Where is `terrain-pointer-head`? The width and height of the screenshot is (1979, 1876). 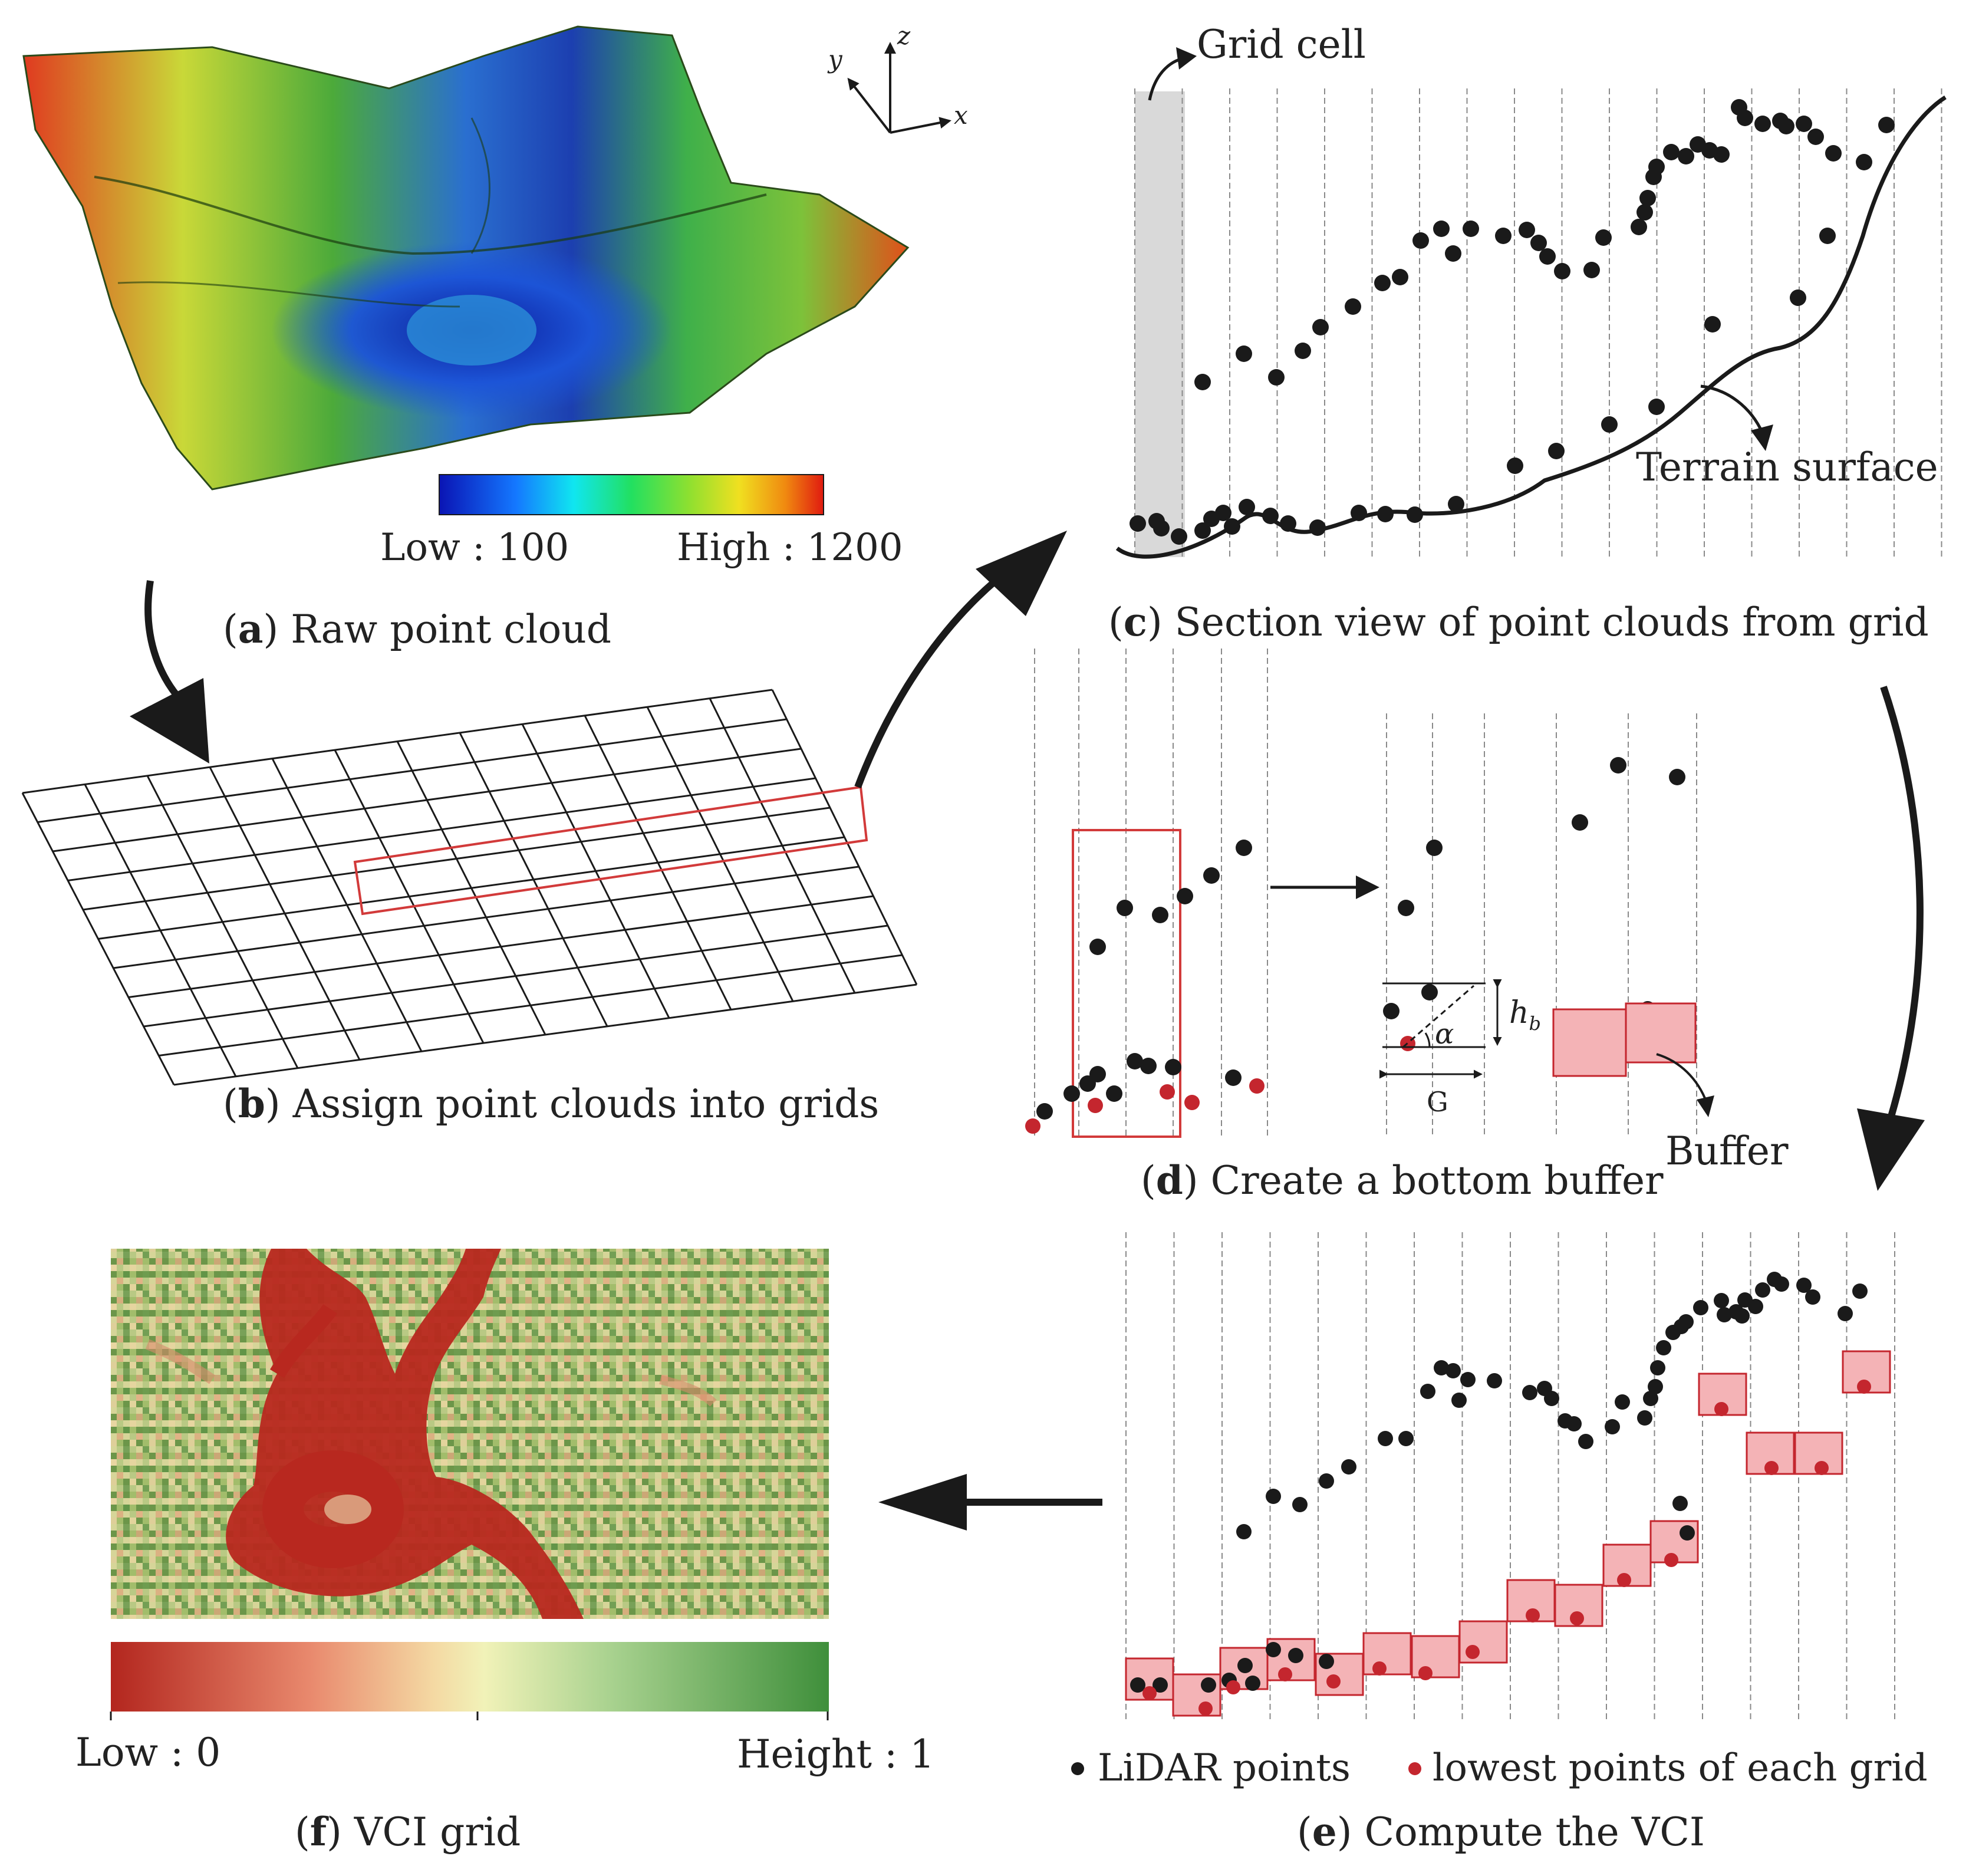 terrain-pointer-head is located at coordinates (1762, 438).